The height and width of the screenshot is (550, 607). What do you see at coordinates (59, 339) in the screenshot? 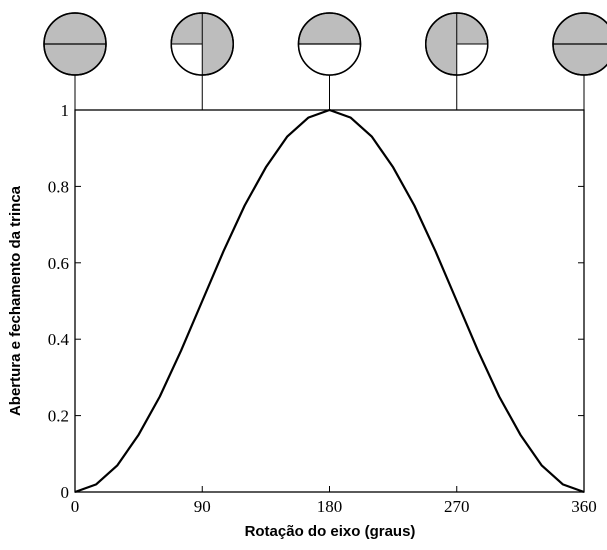
I see `y-tick-label: 0.4` at bounding box center [59, 339].